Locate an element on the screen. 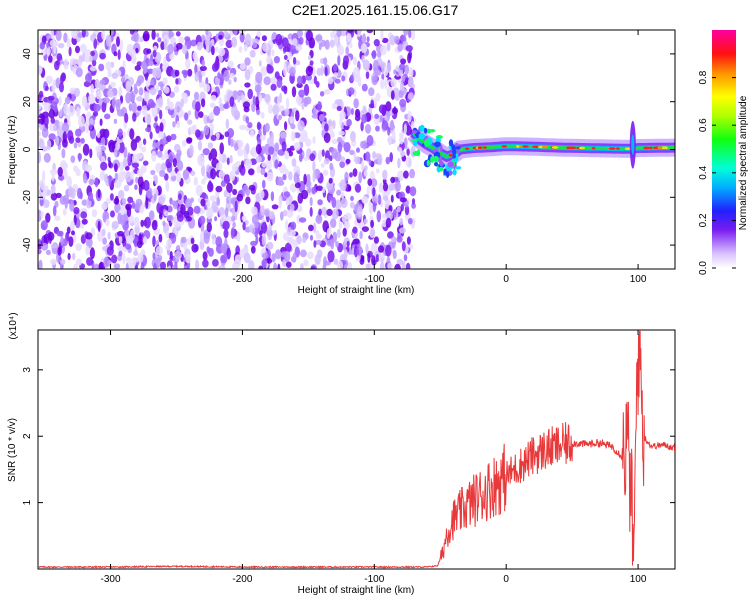  spectrogram-x-tick-label: -100 is located at coordinates (374, 279).